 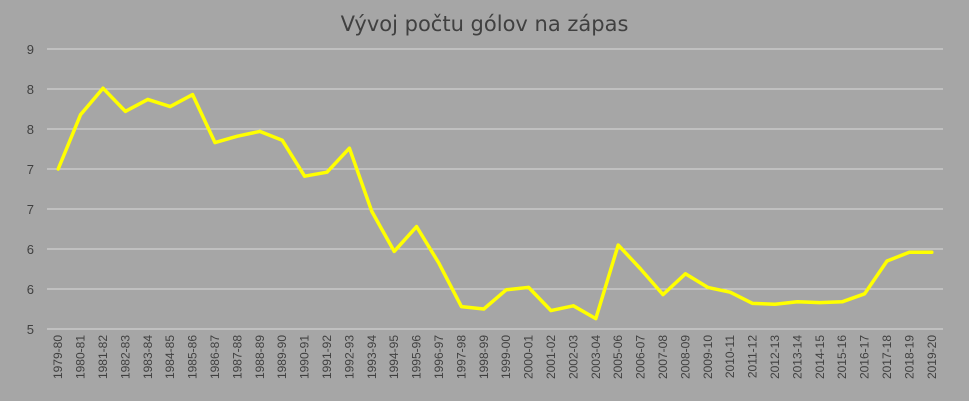 I want to click on x-tick-label: 1980-81, so click(x=81, y=357).